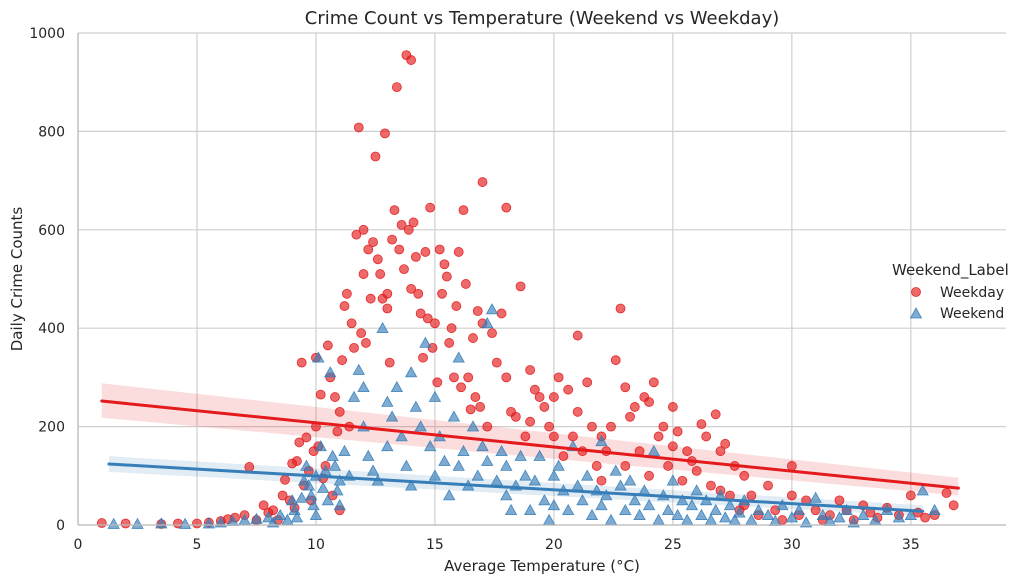 This screenshot has height=584, width=1026. What do you see at coordinates (51, 428) in the screenshot?
I see `y-tick-label: 200` at bounding box center [51, 428].